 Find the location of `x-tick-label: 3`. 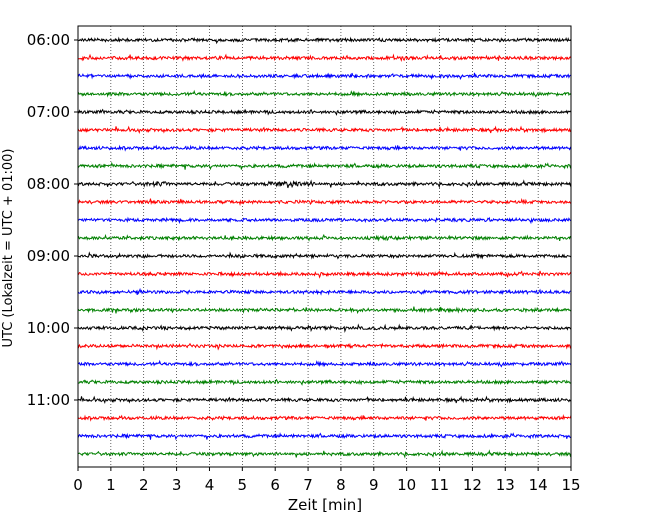

x-tick-label: 3 is located at coordinates (177, 485).